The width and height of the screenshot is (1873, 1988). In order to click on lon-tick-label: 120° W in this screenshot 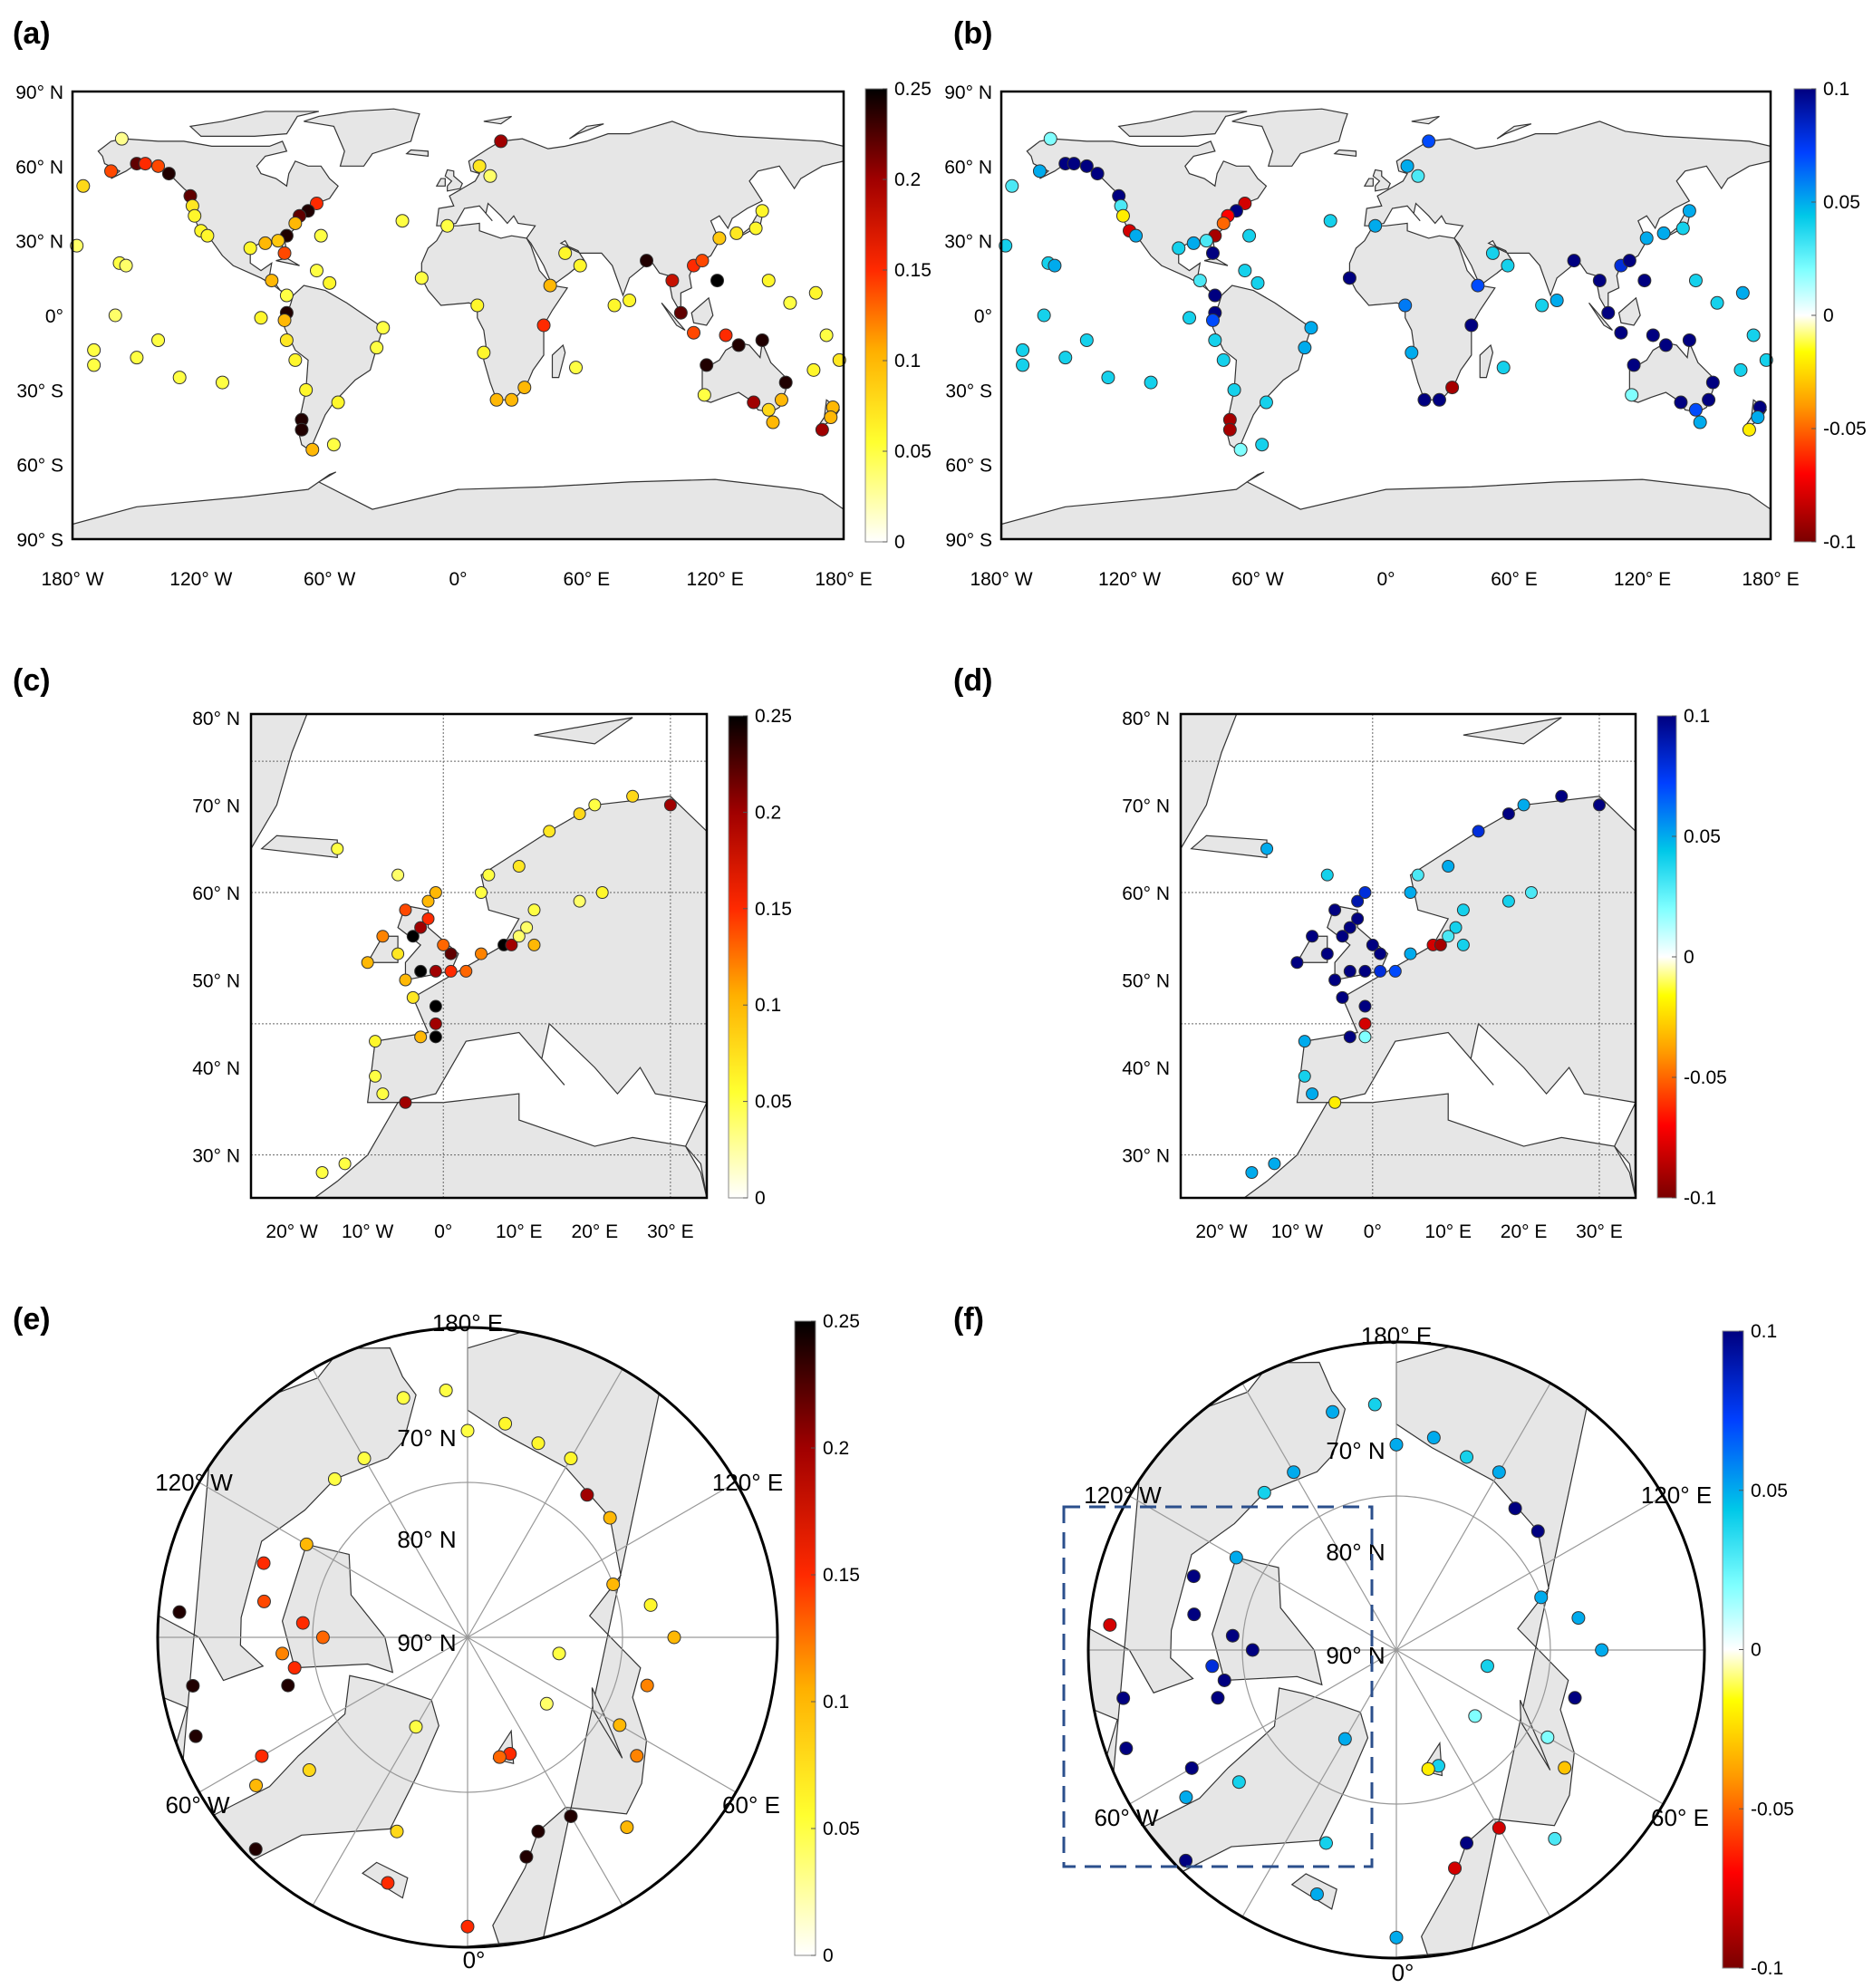, I will do `click(1129, 579)`.